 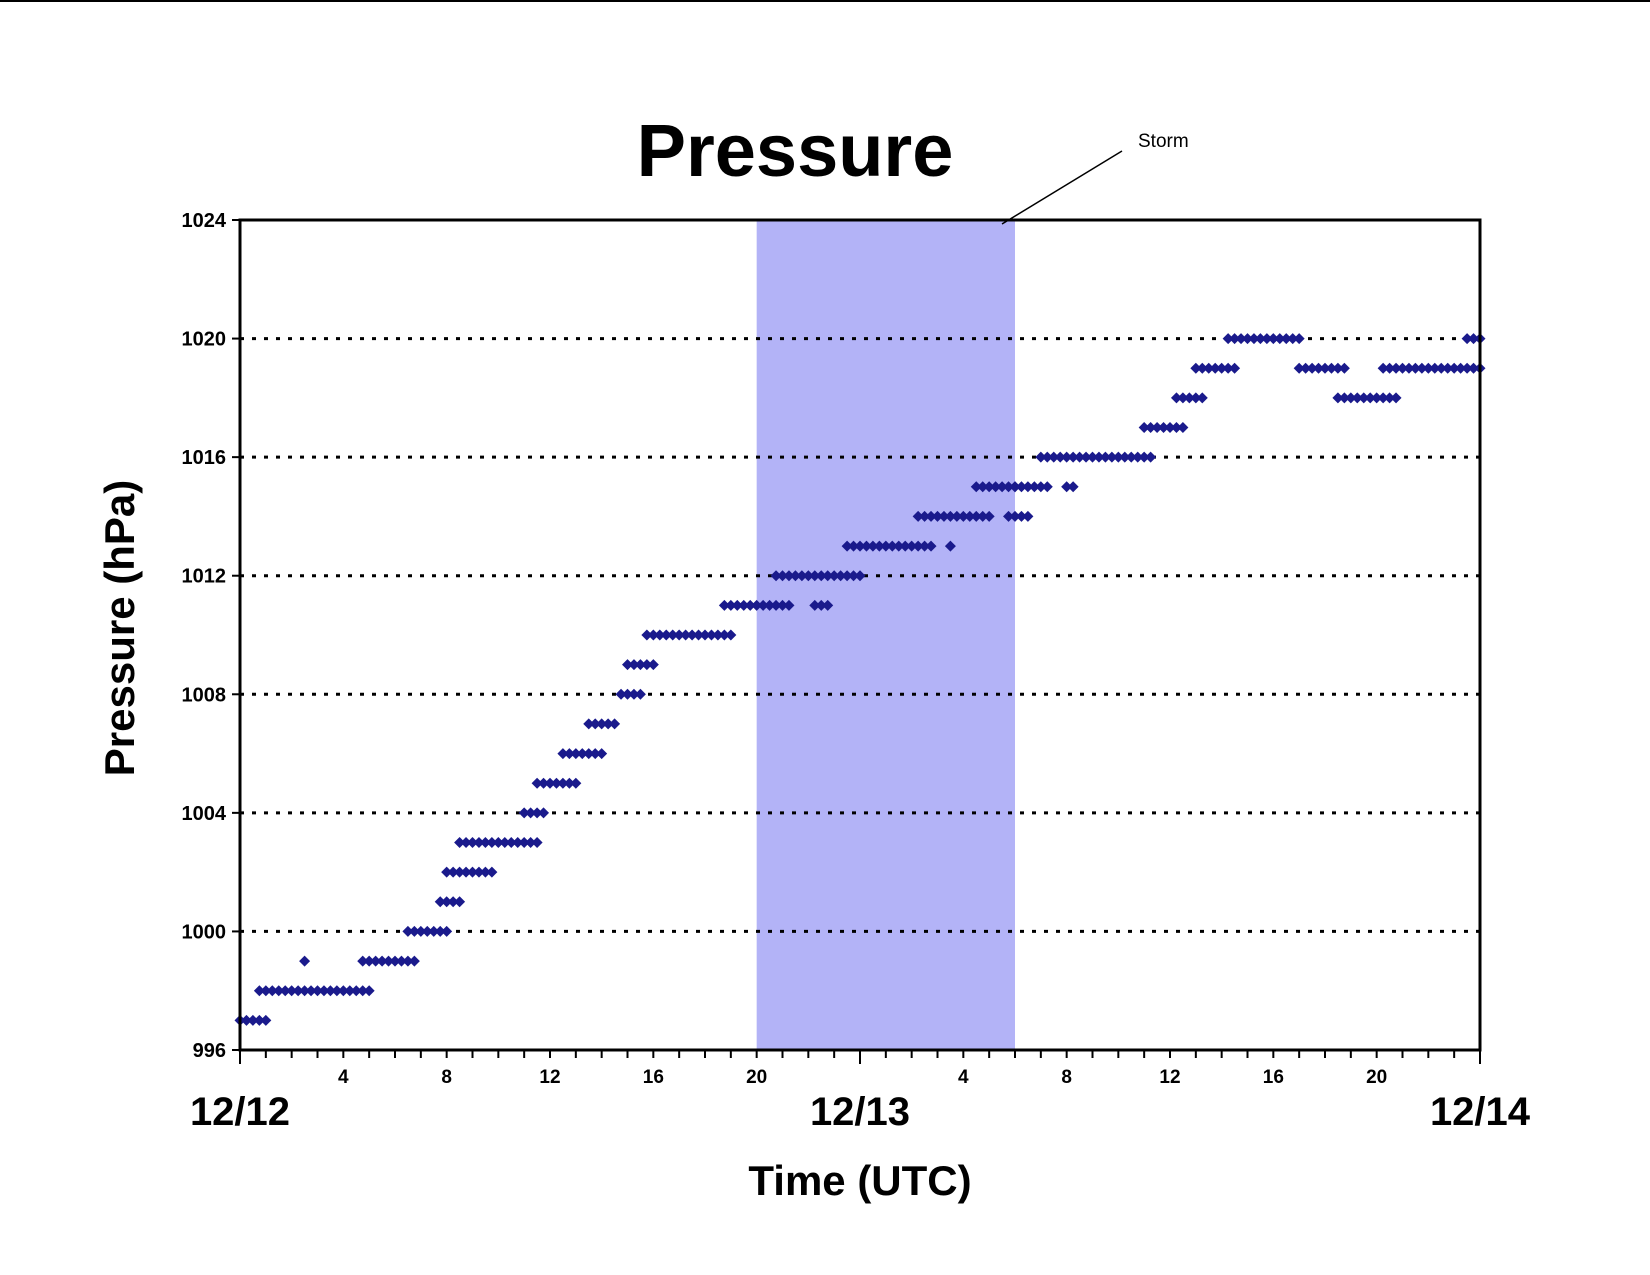 I want to click on y-axis-label: Pressure (hPa), so click(x=119, y=628).